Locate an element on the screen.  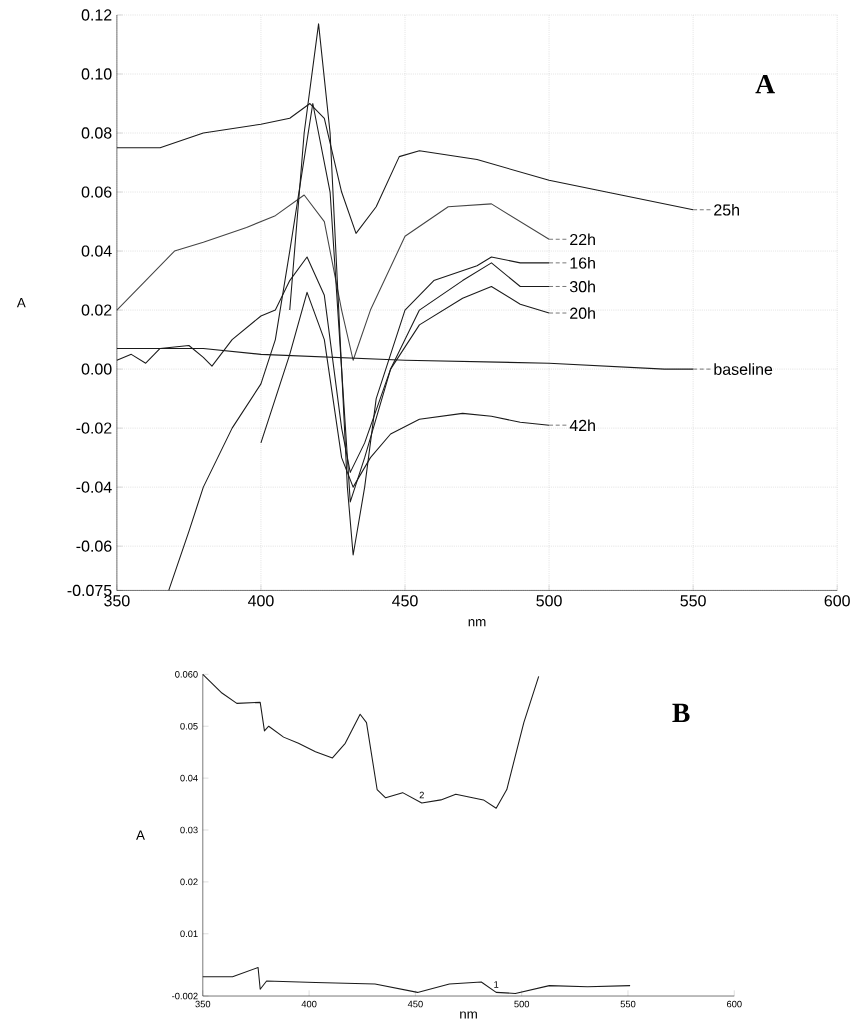
series-label: 2 is located at coordinates (421, 795).